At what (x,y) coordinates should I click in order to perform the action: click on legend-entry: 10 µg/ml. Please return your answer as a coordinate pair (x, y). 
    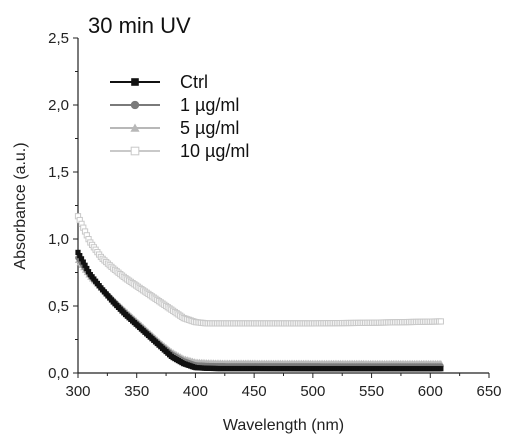
    Looking at the image, I should click on (179, 151).